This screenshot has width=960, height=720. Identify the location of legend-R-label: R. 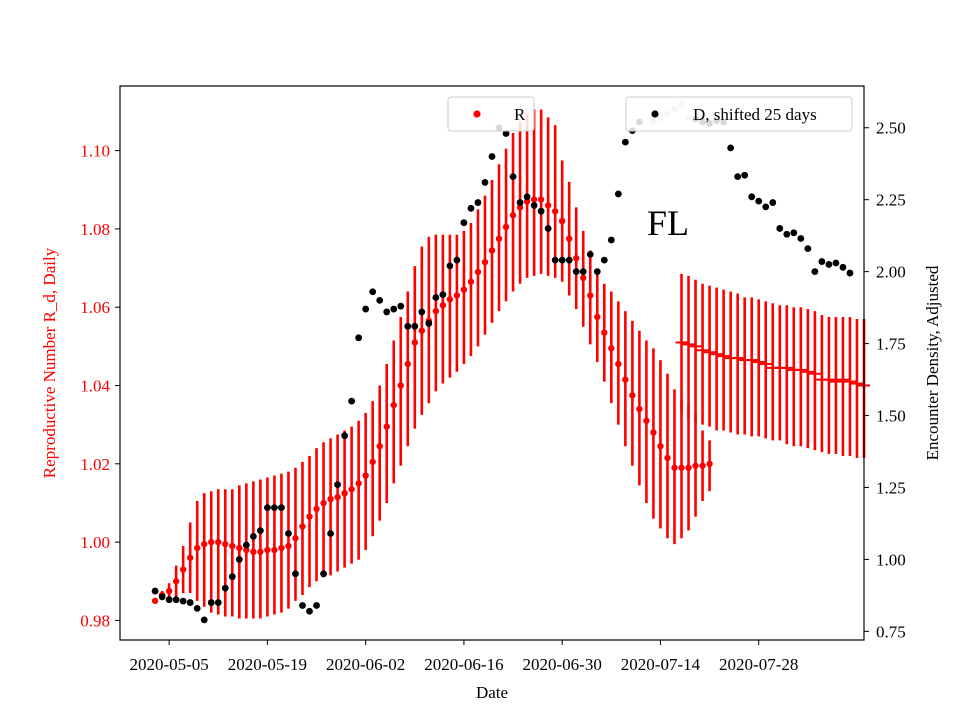
(520, 114).